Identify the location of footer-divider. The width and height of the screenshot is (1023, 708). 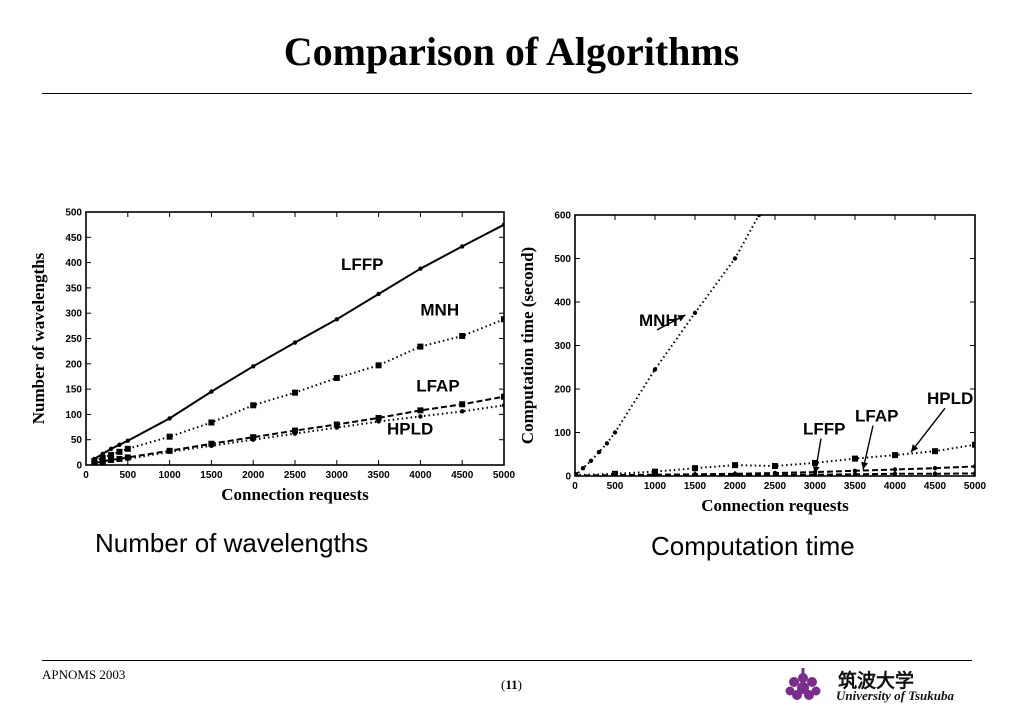
(507, 660).